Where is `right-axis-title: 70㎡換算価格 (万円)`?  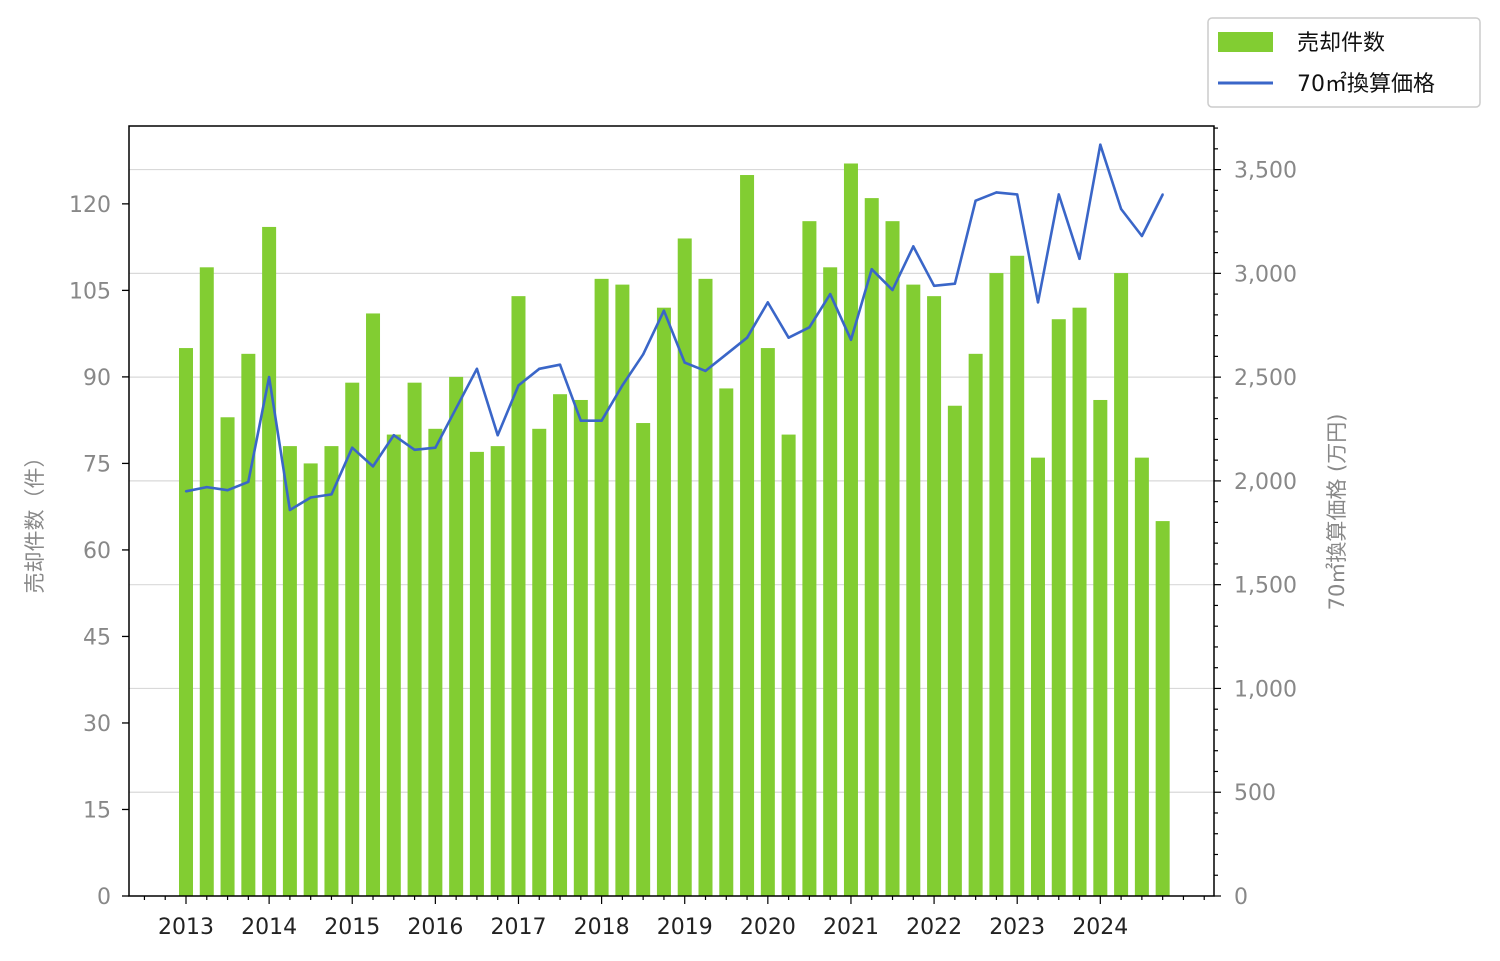
right-axis-title: 70㎡換算価格 (万円) is located at coordinates (1337, 512).